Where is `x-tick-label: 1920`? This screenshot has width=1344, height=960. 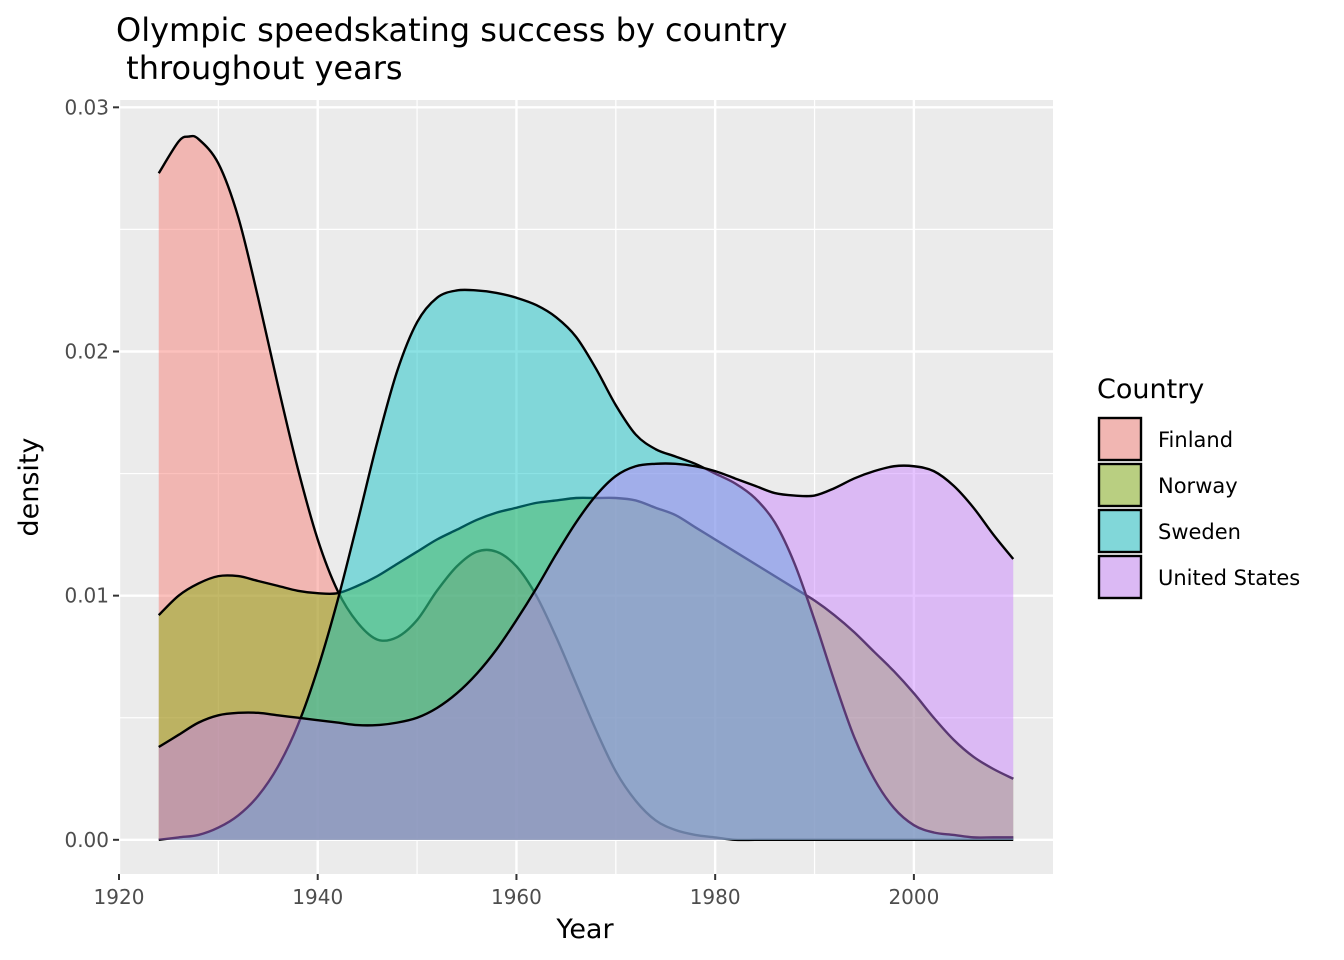 x-tick-label: 1920 is located at coordinates (119, 897).